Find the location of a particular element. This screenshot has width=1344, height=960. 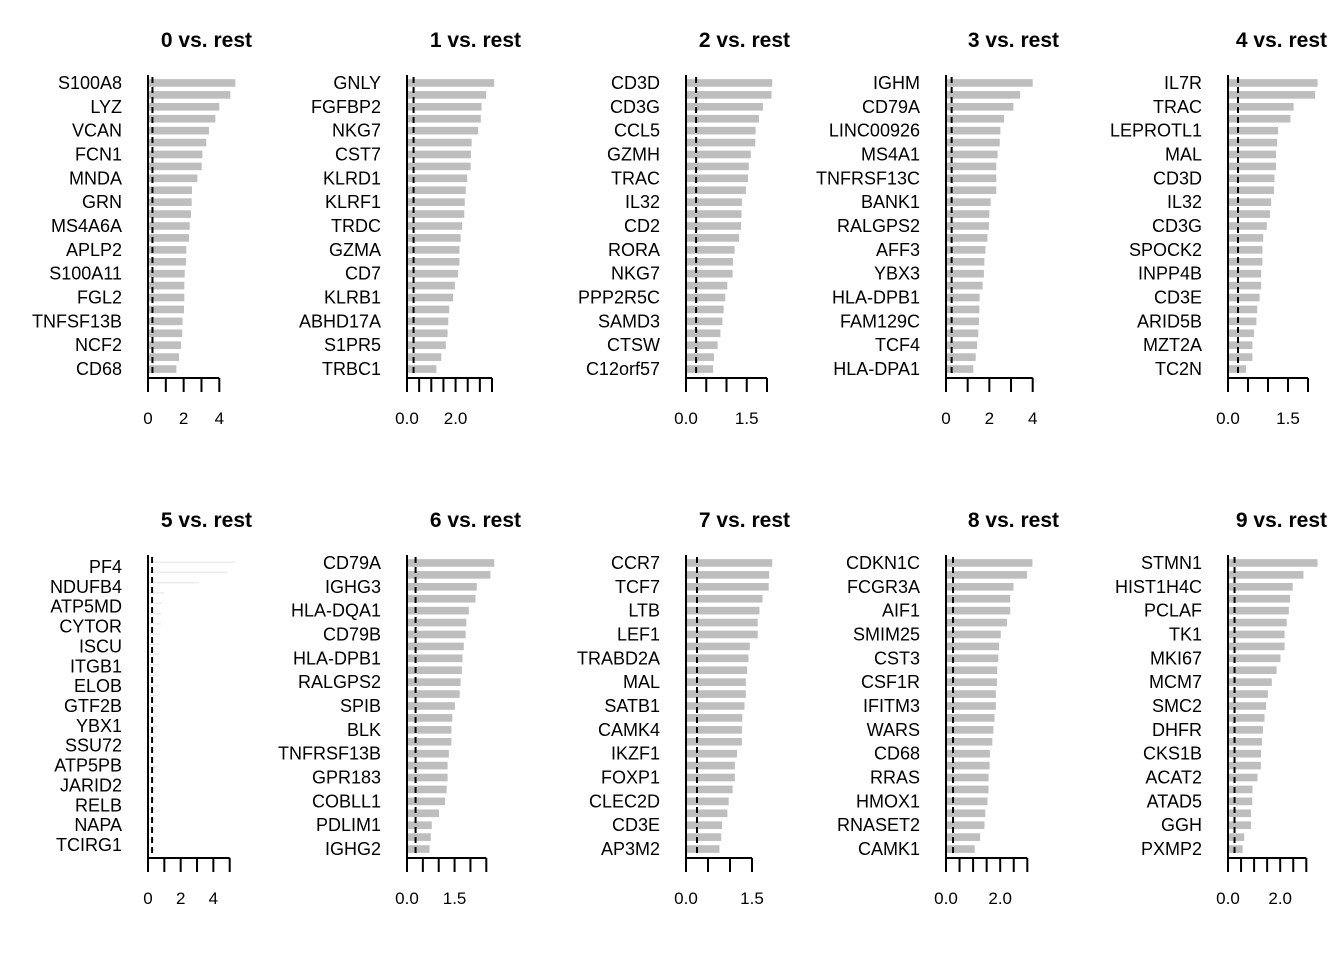

gene-label: DHFR is located at coordinates (1177, 730).